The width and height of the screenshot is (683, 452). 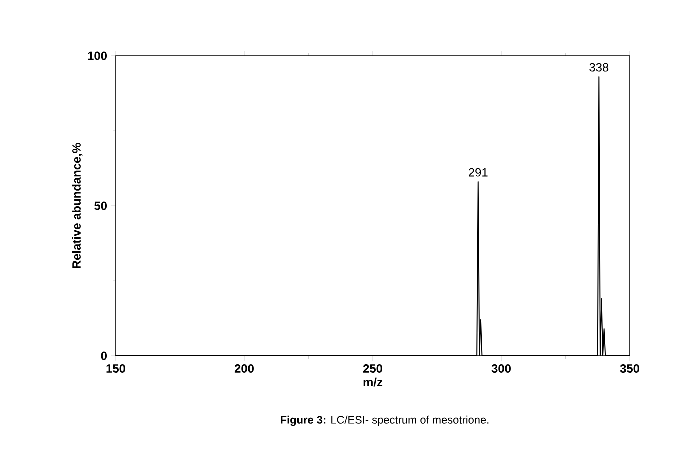 What do you see at coordinates (244, 368) in the screenshot?
I see `x-tick-label: 200` at bounding box center [244, 368].